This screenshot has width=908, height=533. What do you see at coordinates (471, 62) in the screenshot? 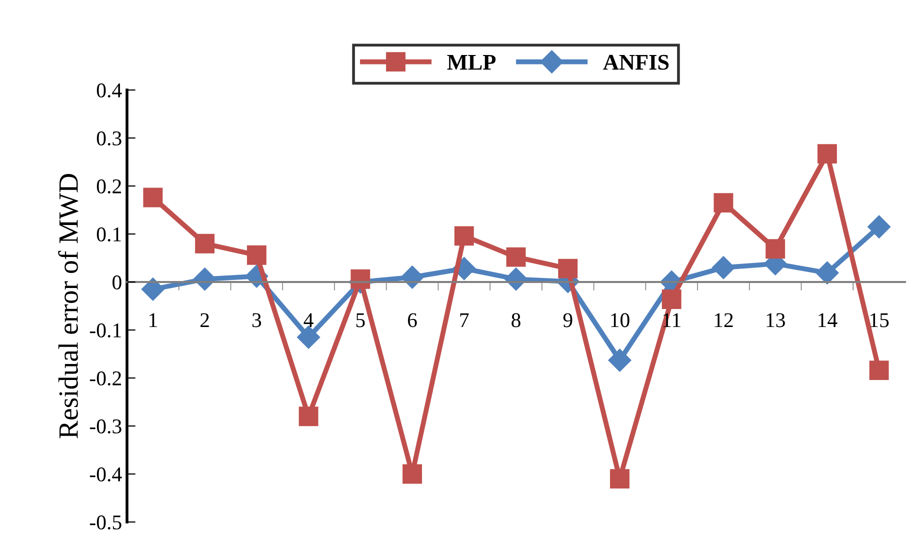
I see `legend-label: MLP` at bounding box center [471, 62].